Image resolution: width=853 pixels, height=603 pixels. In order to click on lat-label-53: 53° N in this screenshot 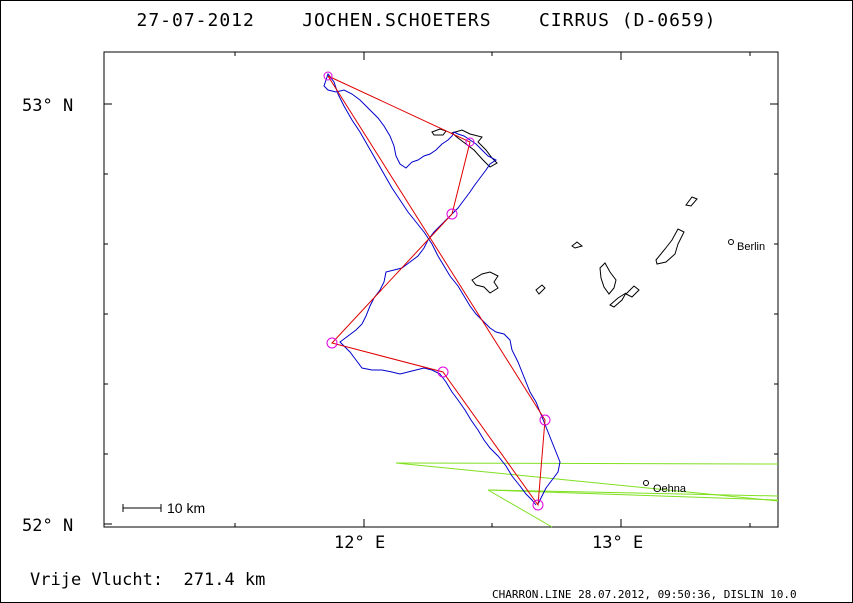, I will do `click(47, 106)`.